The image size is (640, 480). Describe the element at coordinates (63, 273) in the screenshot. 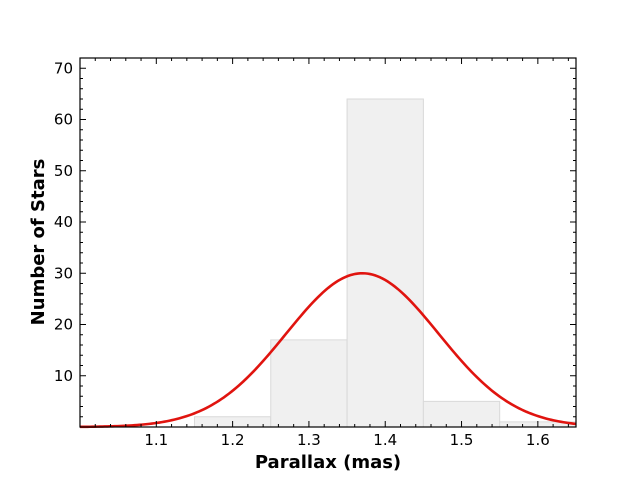

I see `y-tick-label: 30` at that location.